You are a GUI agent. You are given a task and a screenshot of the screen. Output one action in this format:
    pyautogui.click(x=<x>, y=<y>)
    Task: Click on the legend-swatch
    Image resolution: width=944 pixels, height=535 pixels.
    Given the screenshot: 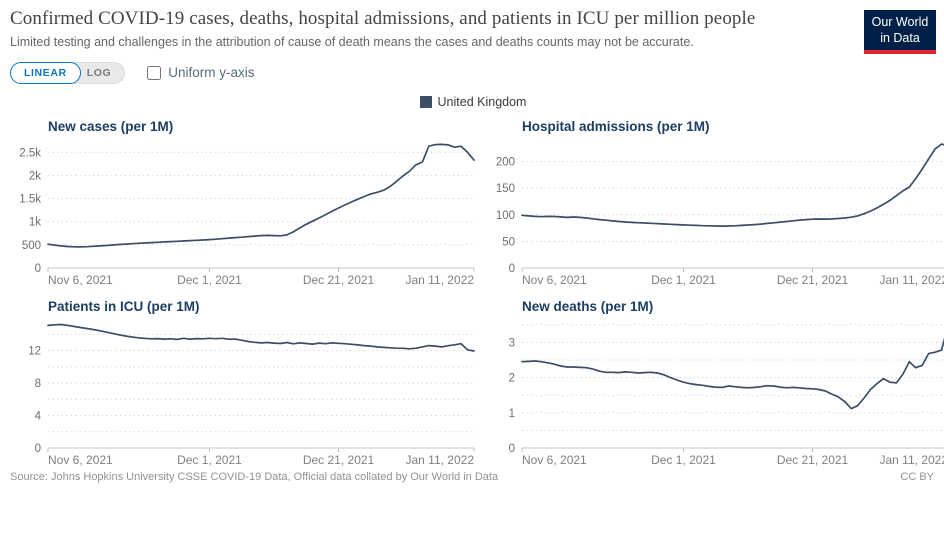 What is the action you would take?
    pyautogui.click(x=425, y=101)
    